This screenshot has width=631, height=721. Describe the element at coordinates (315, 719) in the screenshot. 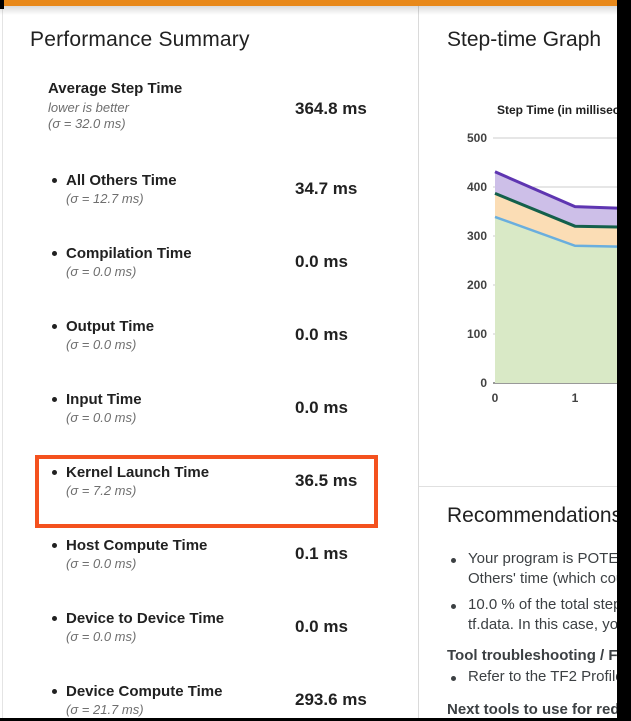

I see `bottom-edge-strip` at that location.